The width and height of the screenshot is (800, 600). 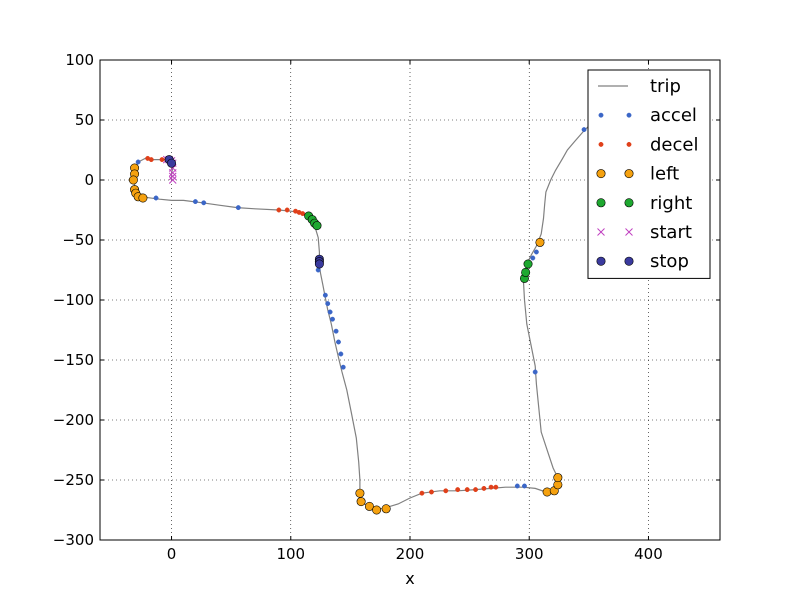 I want to click on legend-item-trip: trip, so click(x=639, y=86).